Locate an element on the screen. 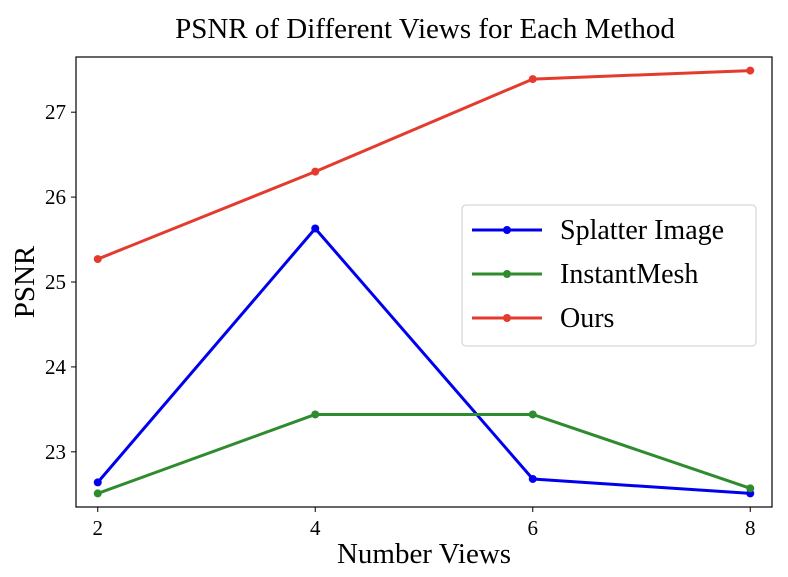 The width and height of the screenshot is (788, 577). legend-label-instantmesh: InstantMesh is located at coordinates (629, 274).